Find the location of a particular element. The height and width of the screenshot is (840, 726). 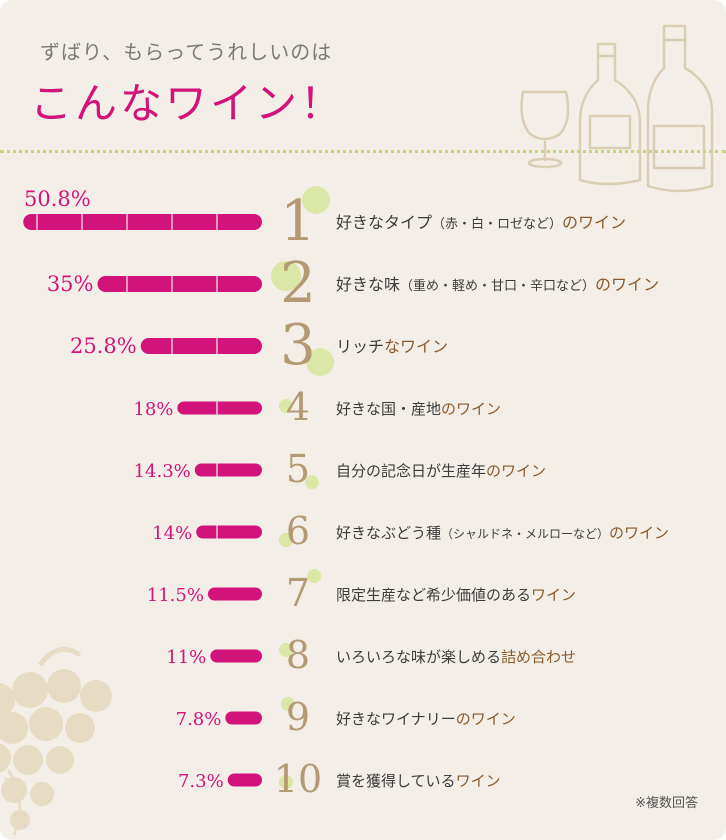

bar-value-label: 35% is located at coordinates (70, 284).